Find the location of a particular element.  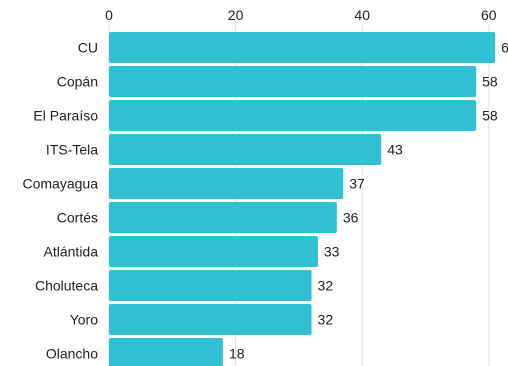

x-axis-ticks: 0 20 40 60 is located at coordinates (301, 15).